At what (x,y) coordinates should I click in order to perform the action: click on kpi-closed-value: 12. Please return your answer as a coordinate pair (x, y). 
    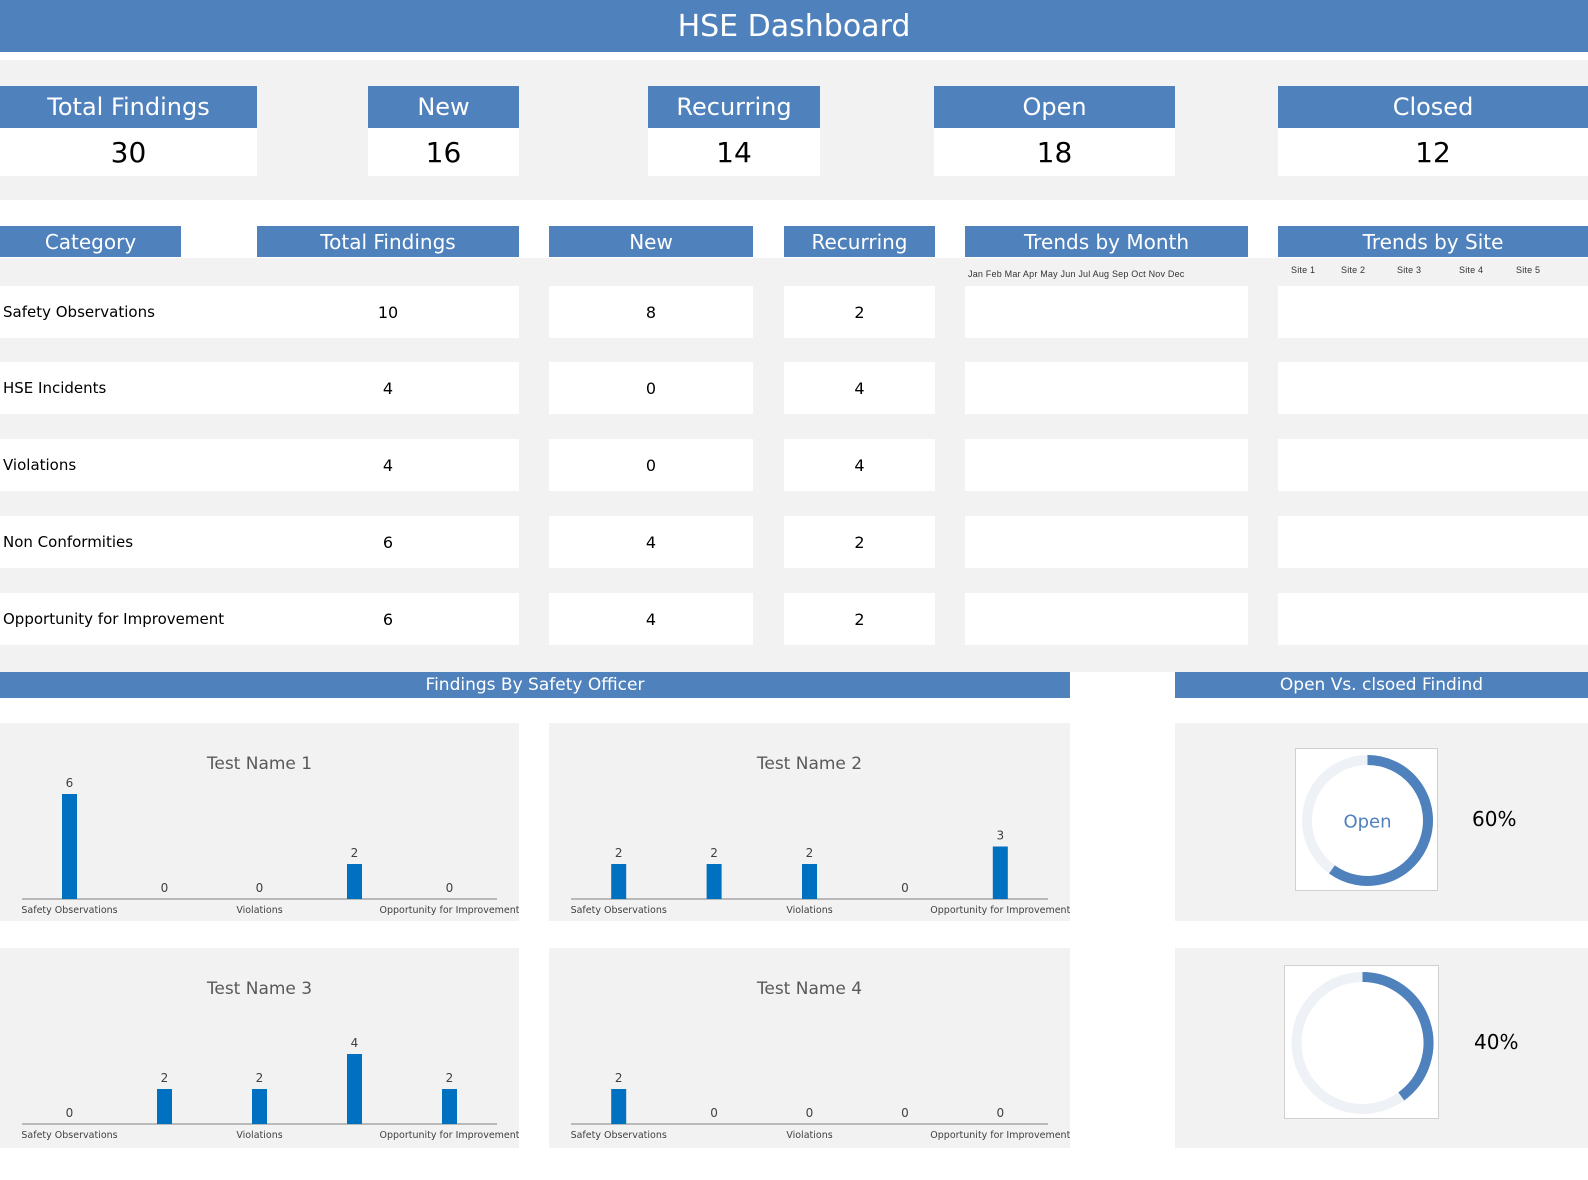
    Looking at the image, I should click on (1433, 152).